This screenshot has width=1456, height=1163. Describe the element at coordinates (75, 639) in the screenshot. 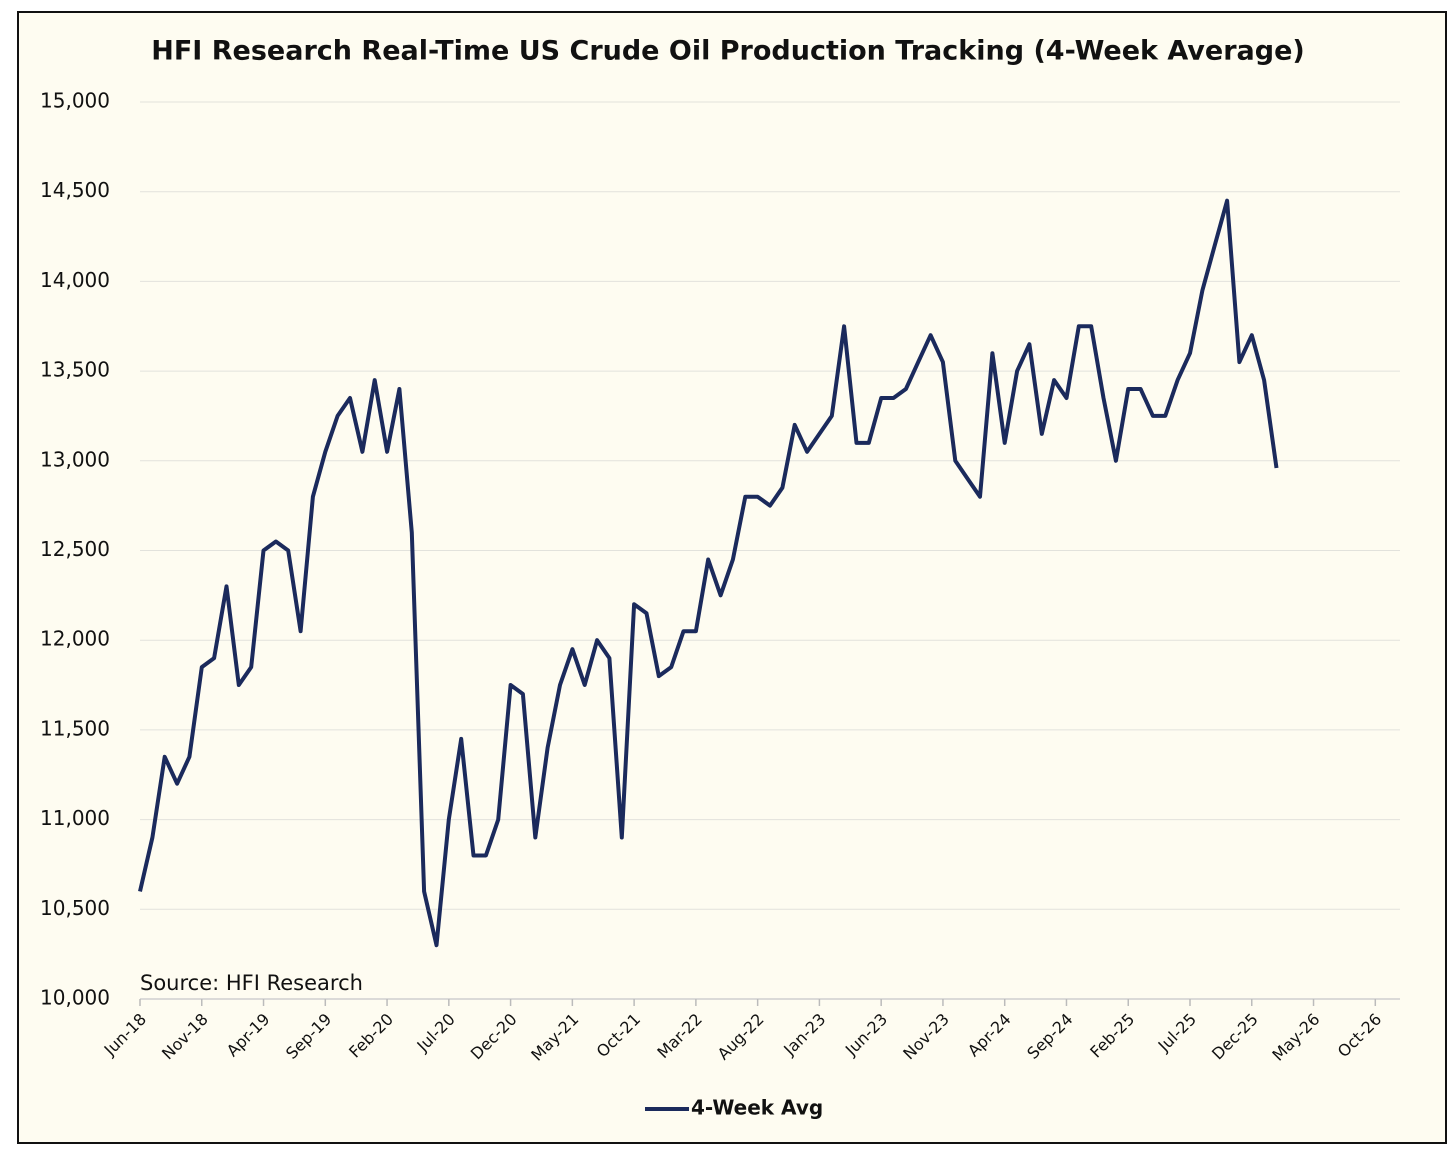

I see `y-tick-label: 12,000` at that location.